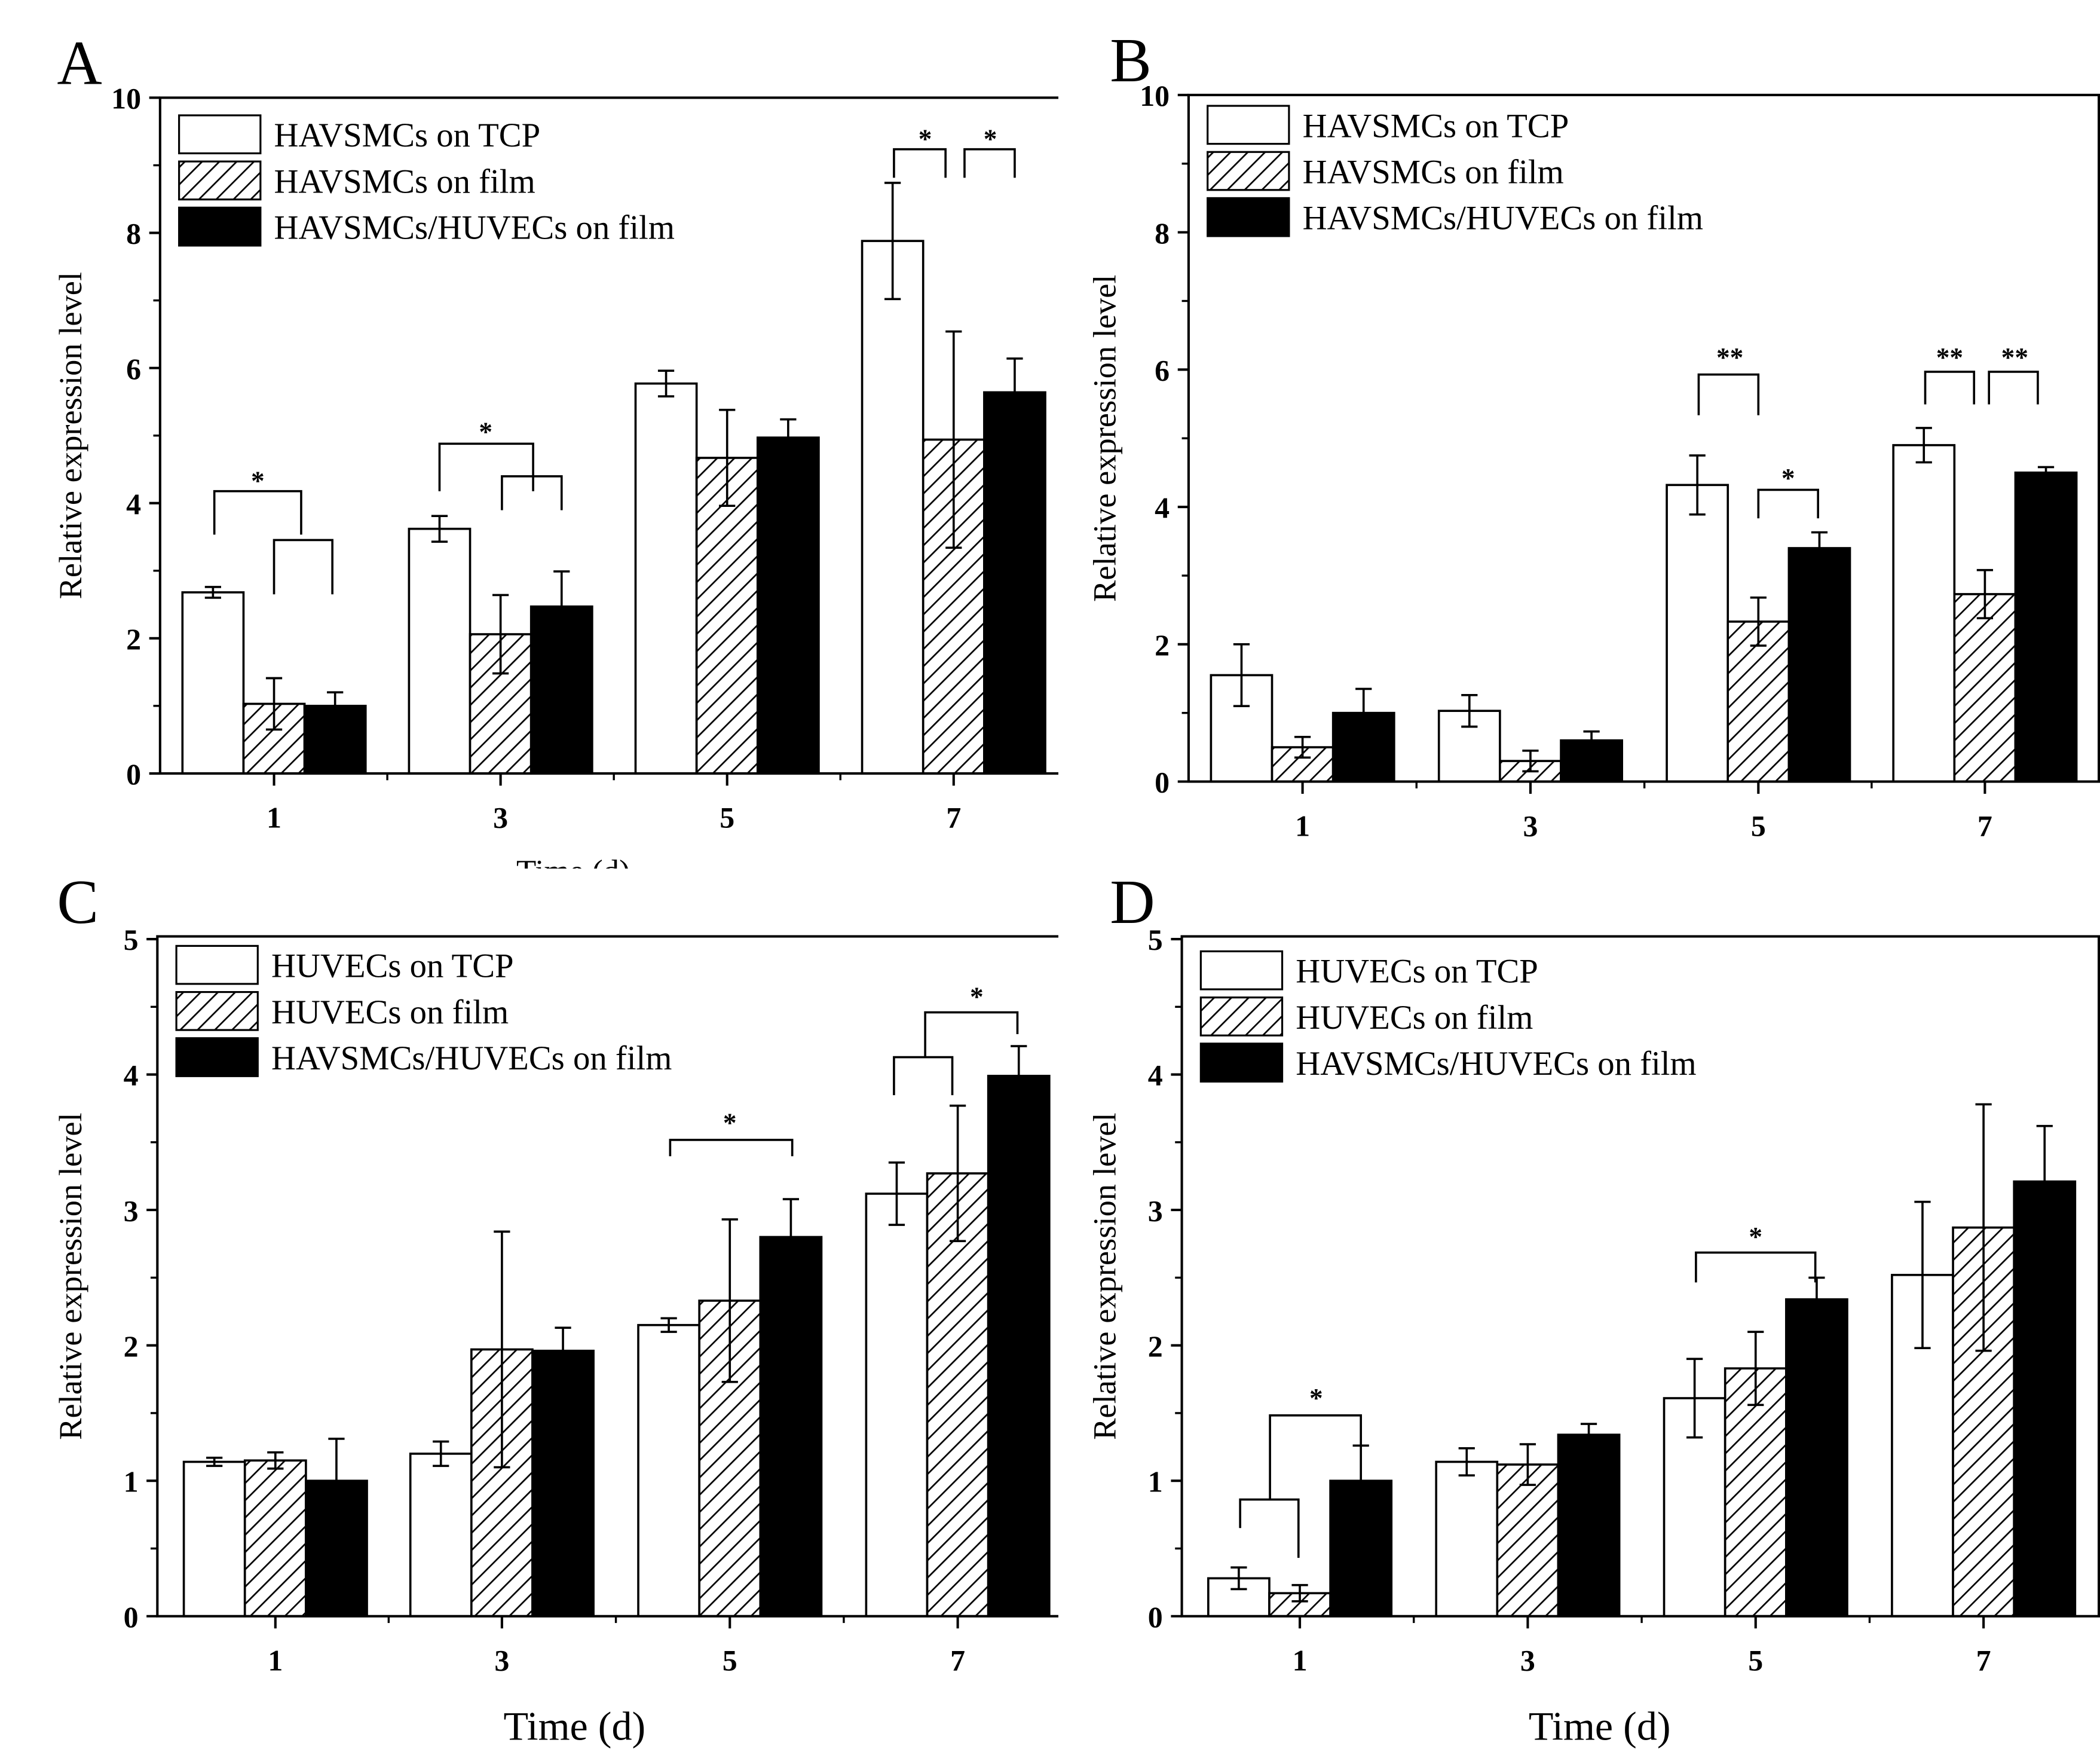  I want to click on panel-letter: B, so click(1131, 60).